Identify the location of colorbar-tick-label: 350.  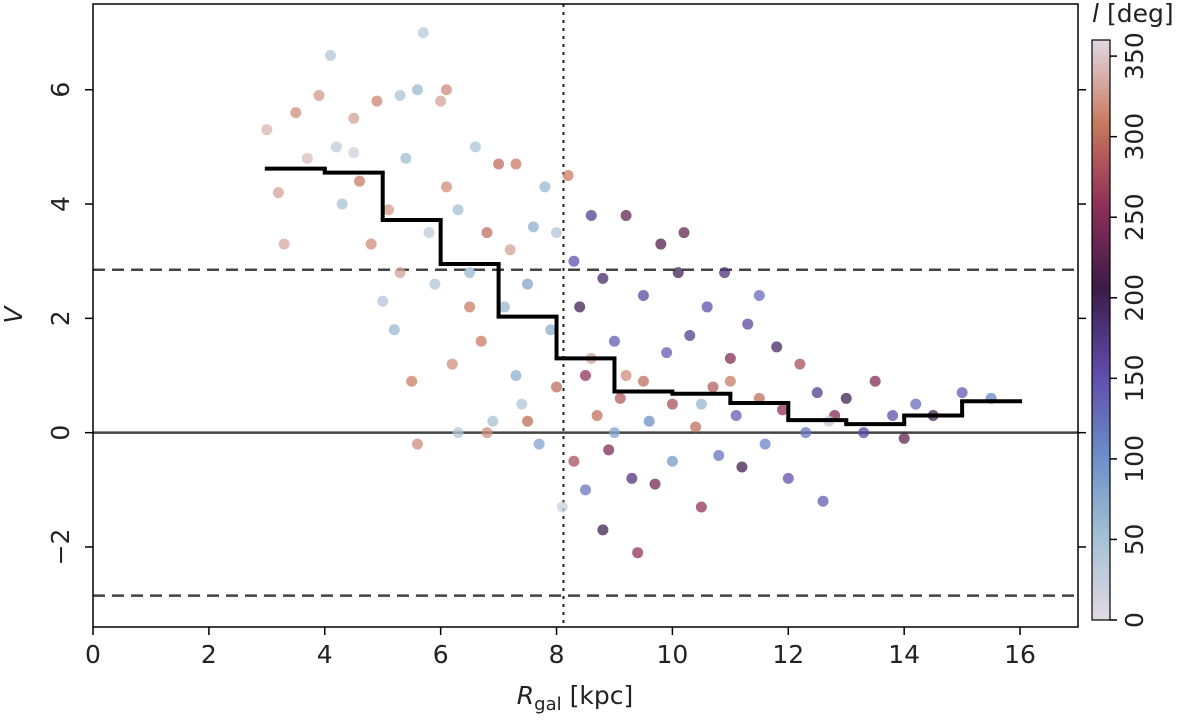
(1134, 56).